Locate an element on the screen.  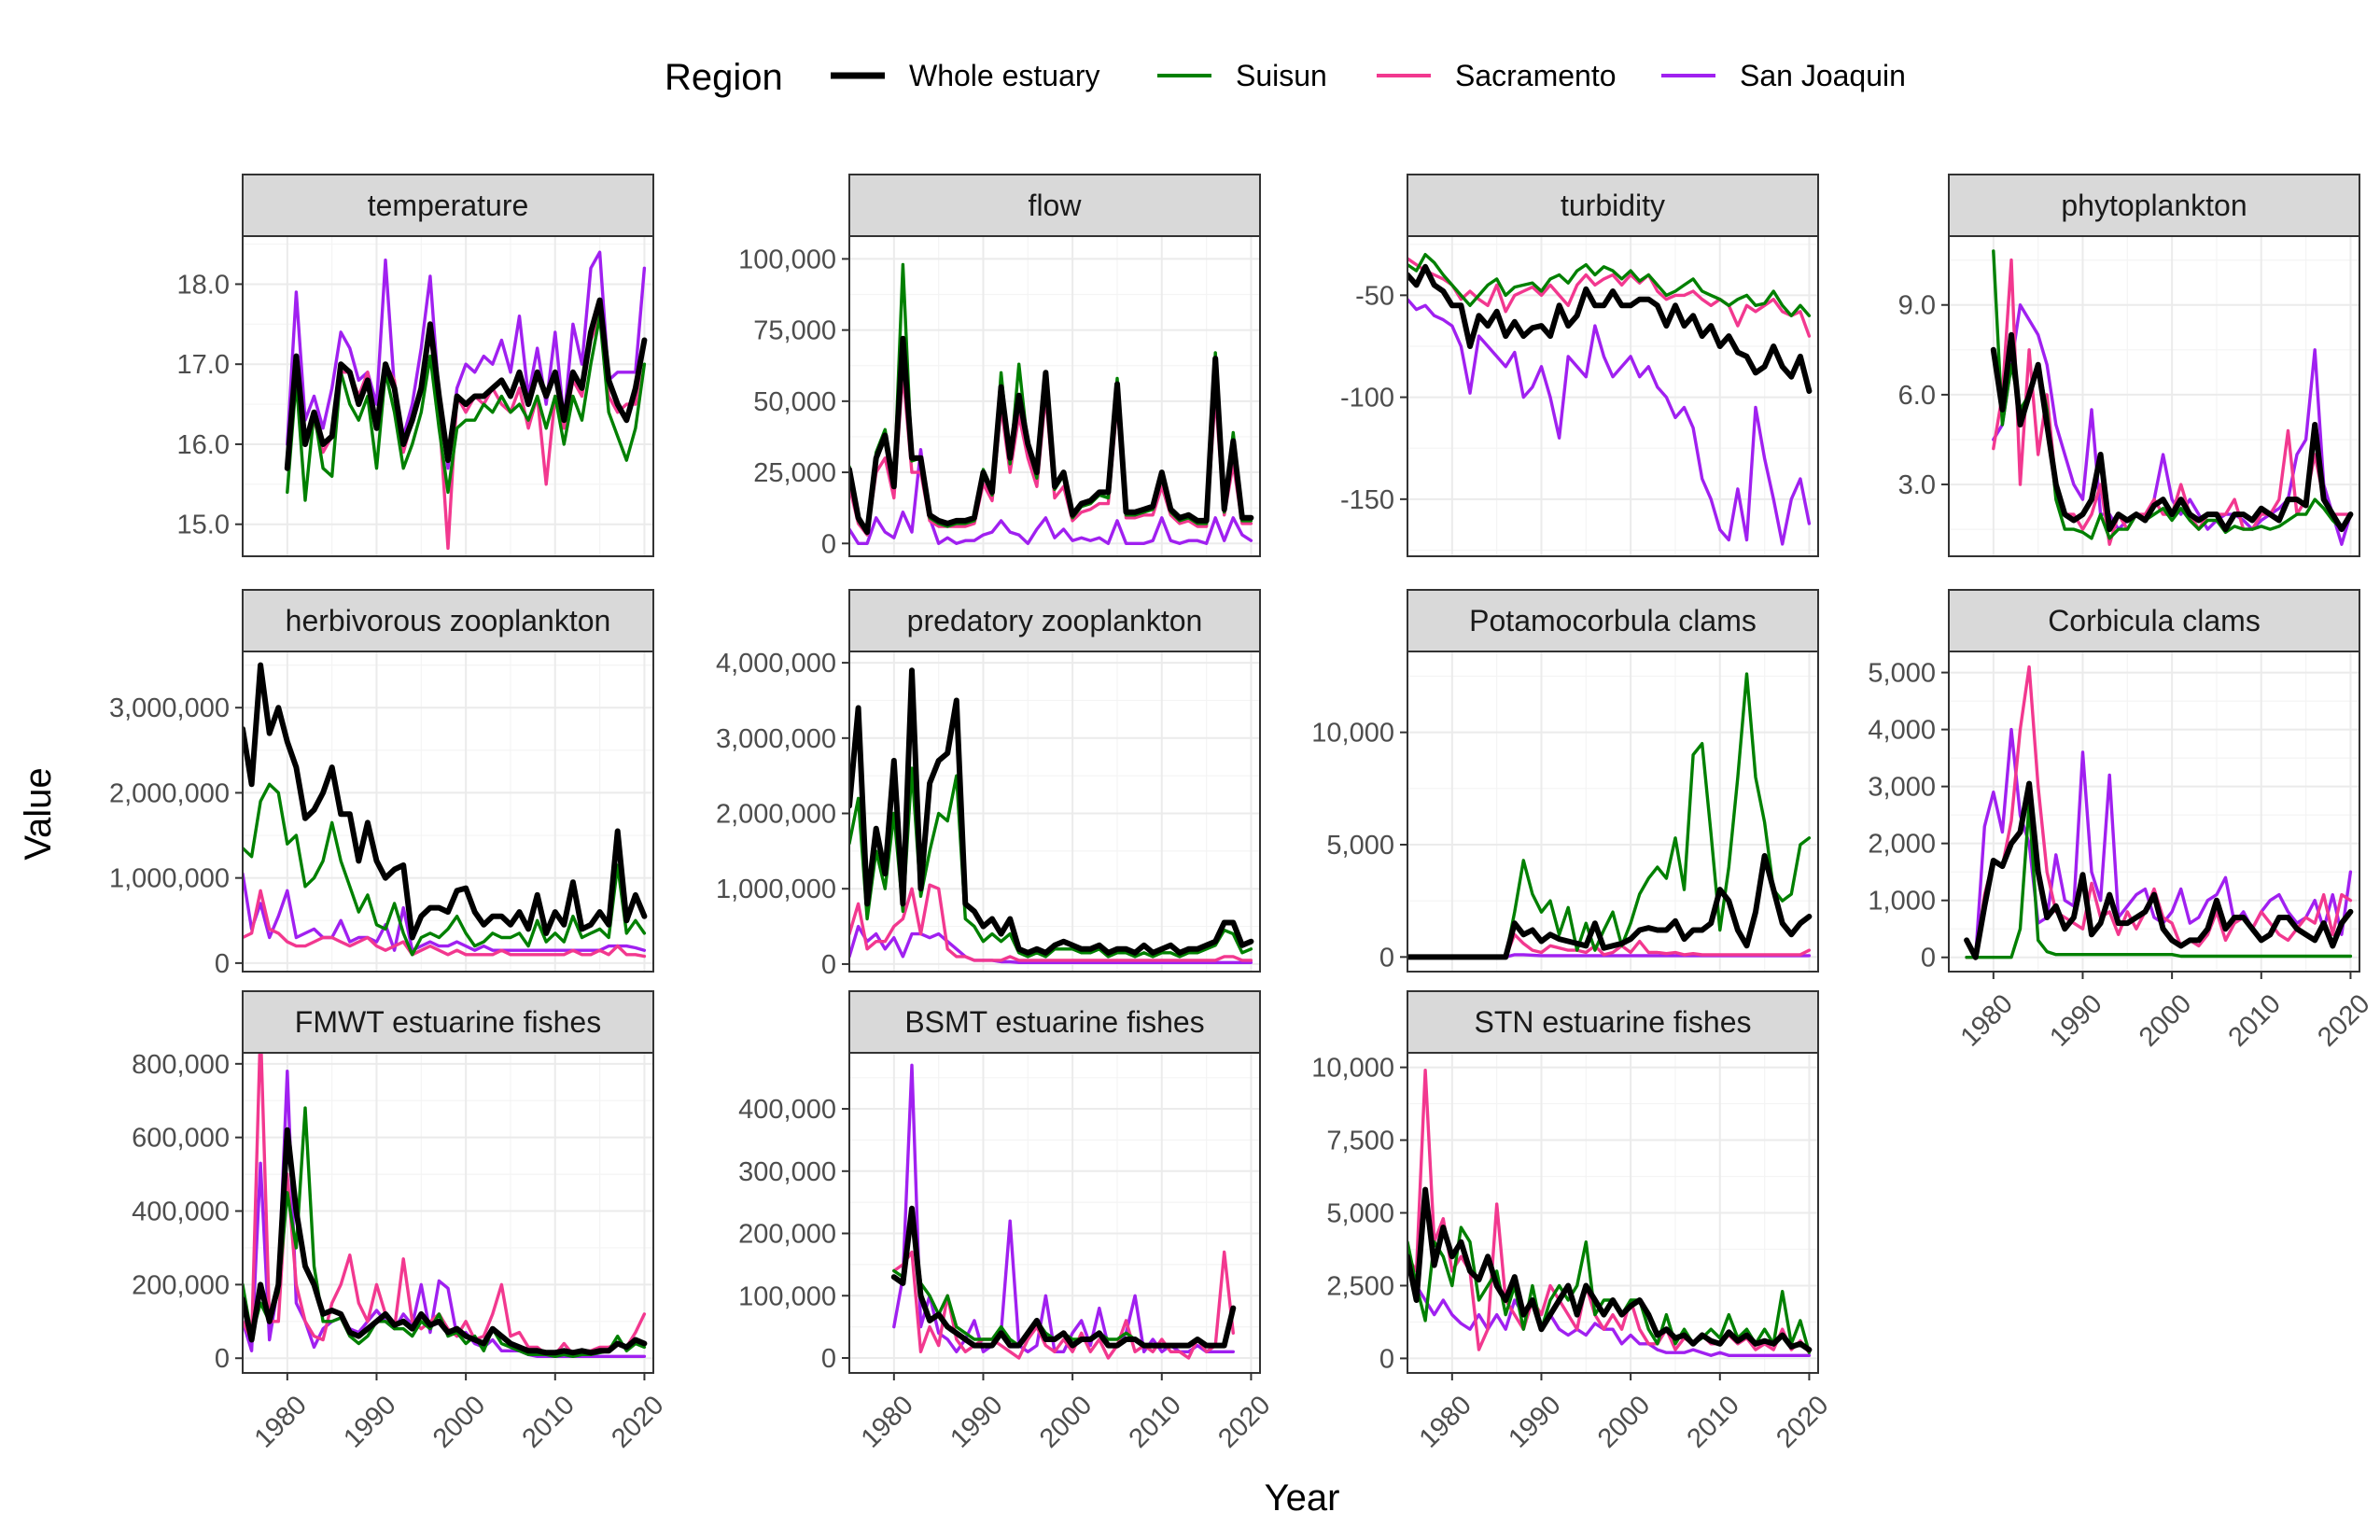
strip-predatory-zooplankton is located at coordinates (1054, 620).